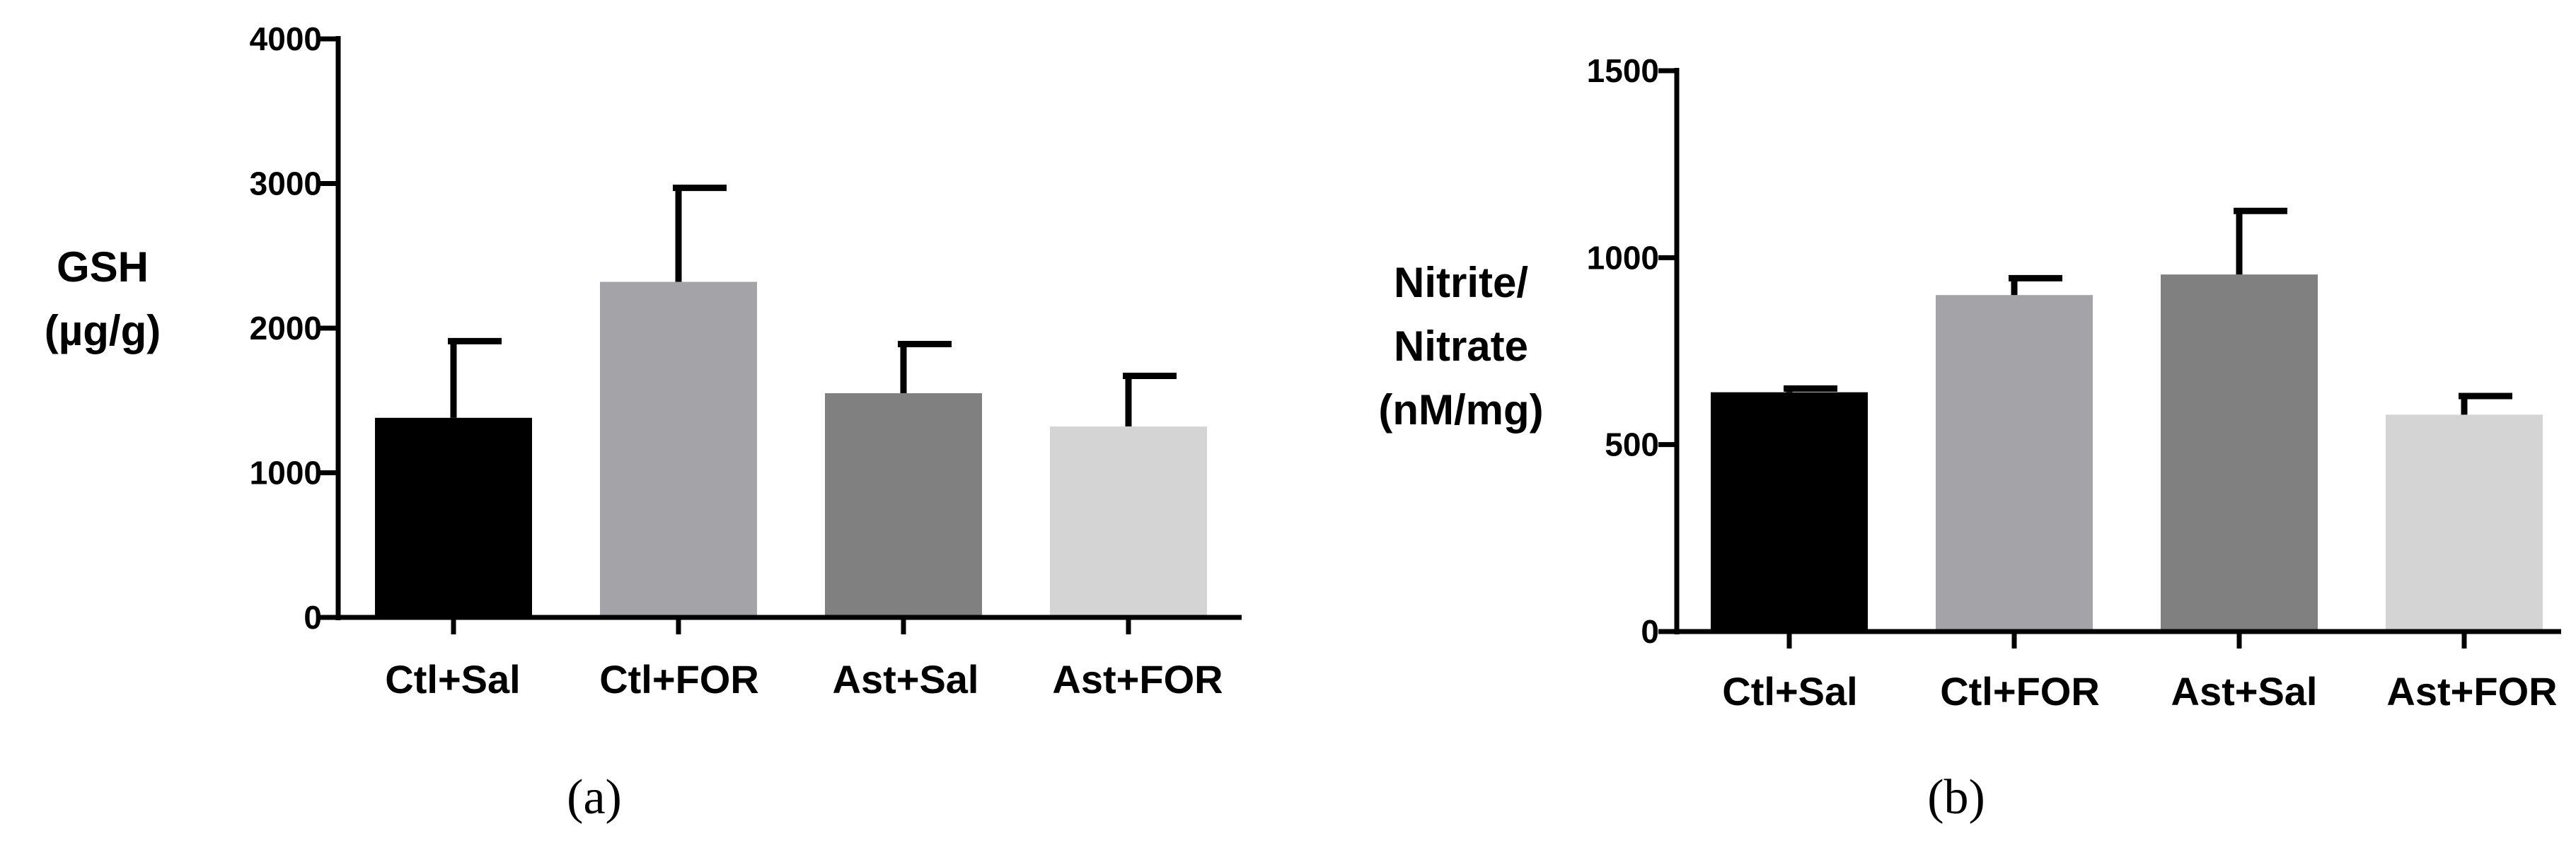 This screenshot has height=843, width=2576. I want to click on y-axis-title-line: Nitrate, so click(1461, 346).